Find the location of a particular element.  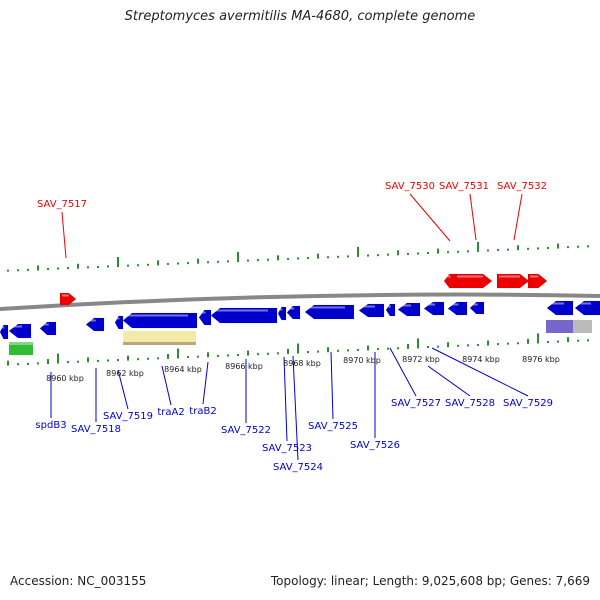

gene-arrow-sav-7529-shine is located at coordinates (454, 304).